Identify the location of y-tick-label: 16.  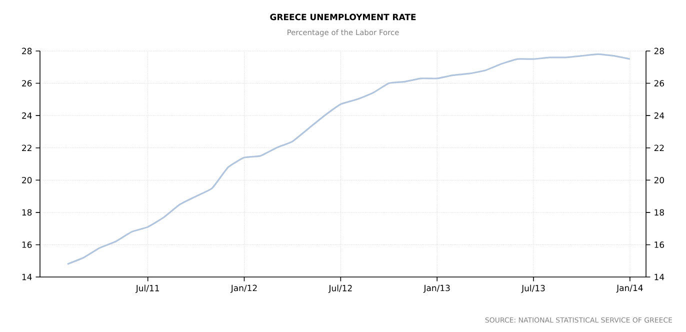
(27, 245).